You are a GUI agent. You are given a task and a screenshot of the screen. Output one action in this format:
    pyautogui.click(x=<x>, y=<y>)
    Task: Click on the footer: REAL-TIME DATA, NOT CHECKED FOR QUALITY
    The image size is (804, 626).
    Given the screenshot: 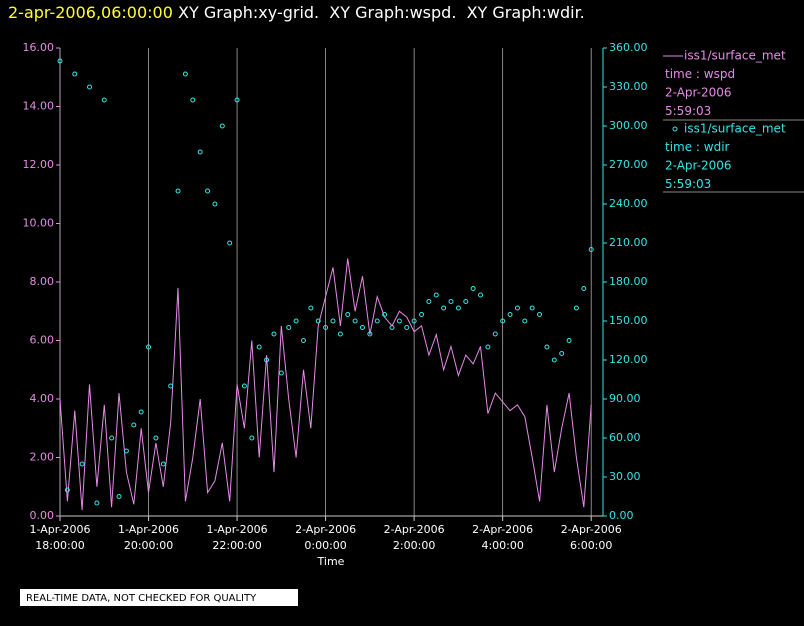 What is the action you would take?
    pyautogui.click(x=141, y=598)
    